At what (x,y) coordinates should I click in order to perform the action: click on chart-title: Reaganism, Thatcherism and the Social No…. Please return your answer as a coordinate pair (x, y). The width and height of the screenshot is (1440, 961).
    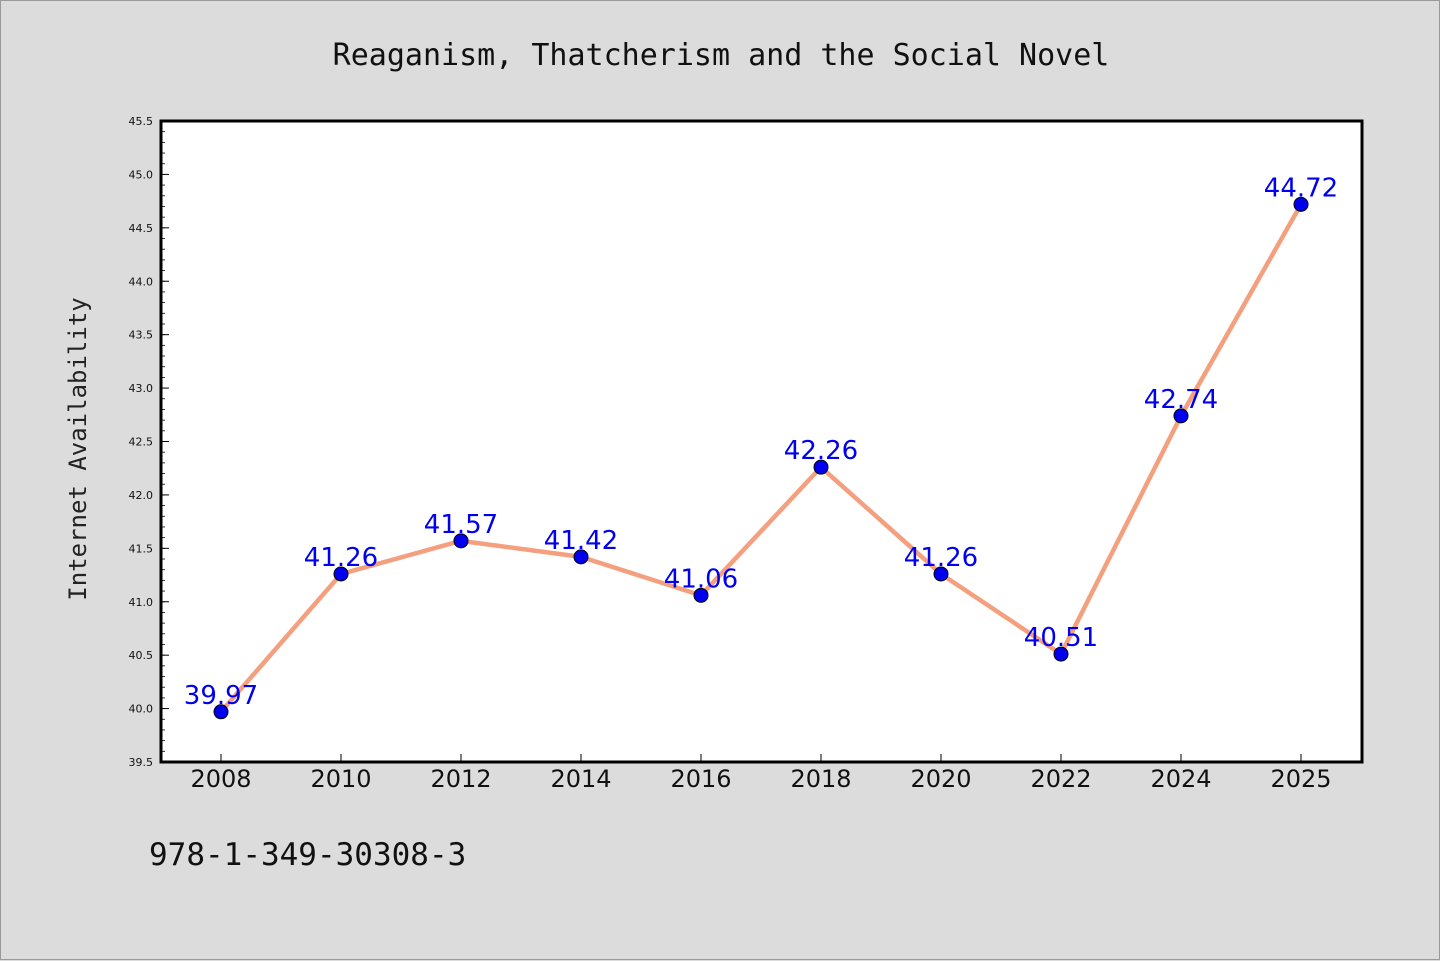
    Looking at the image, I should click on (721, 55).